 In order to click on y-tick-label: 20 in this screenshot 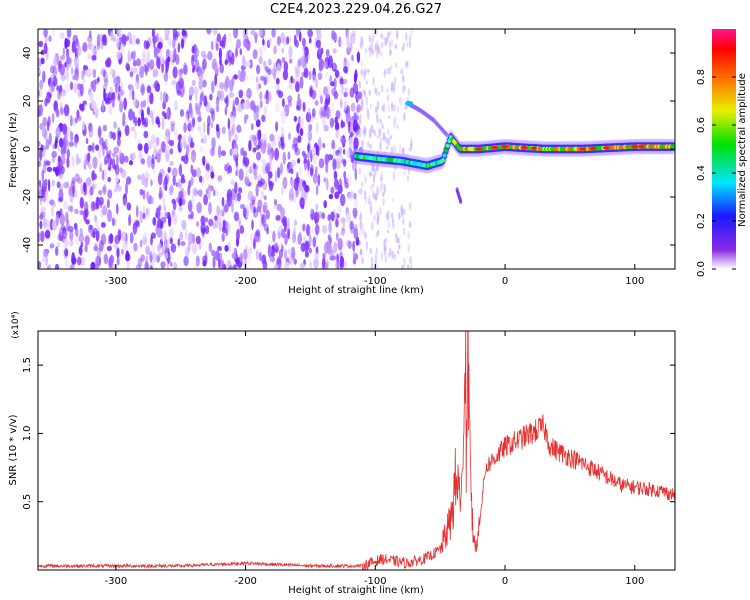, I will do `click(27, 101)`.